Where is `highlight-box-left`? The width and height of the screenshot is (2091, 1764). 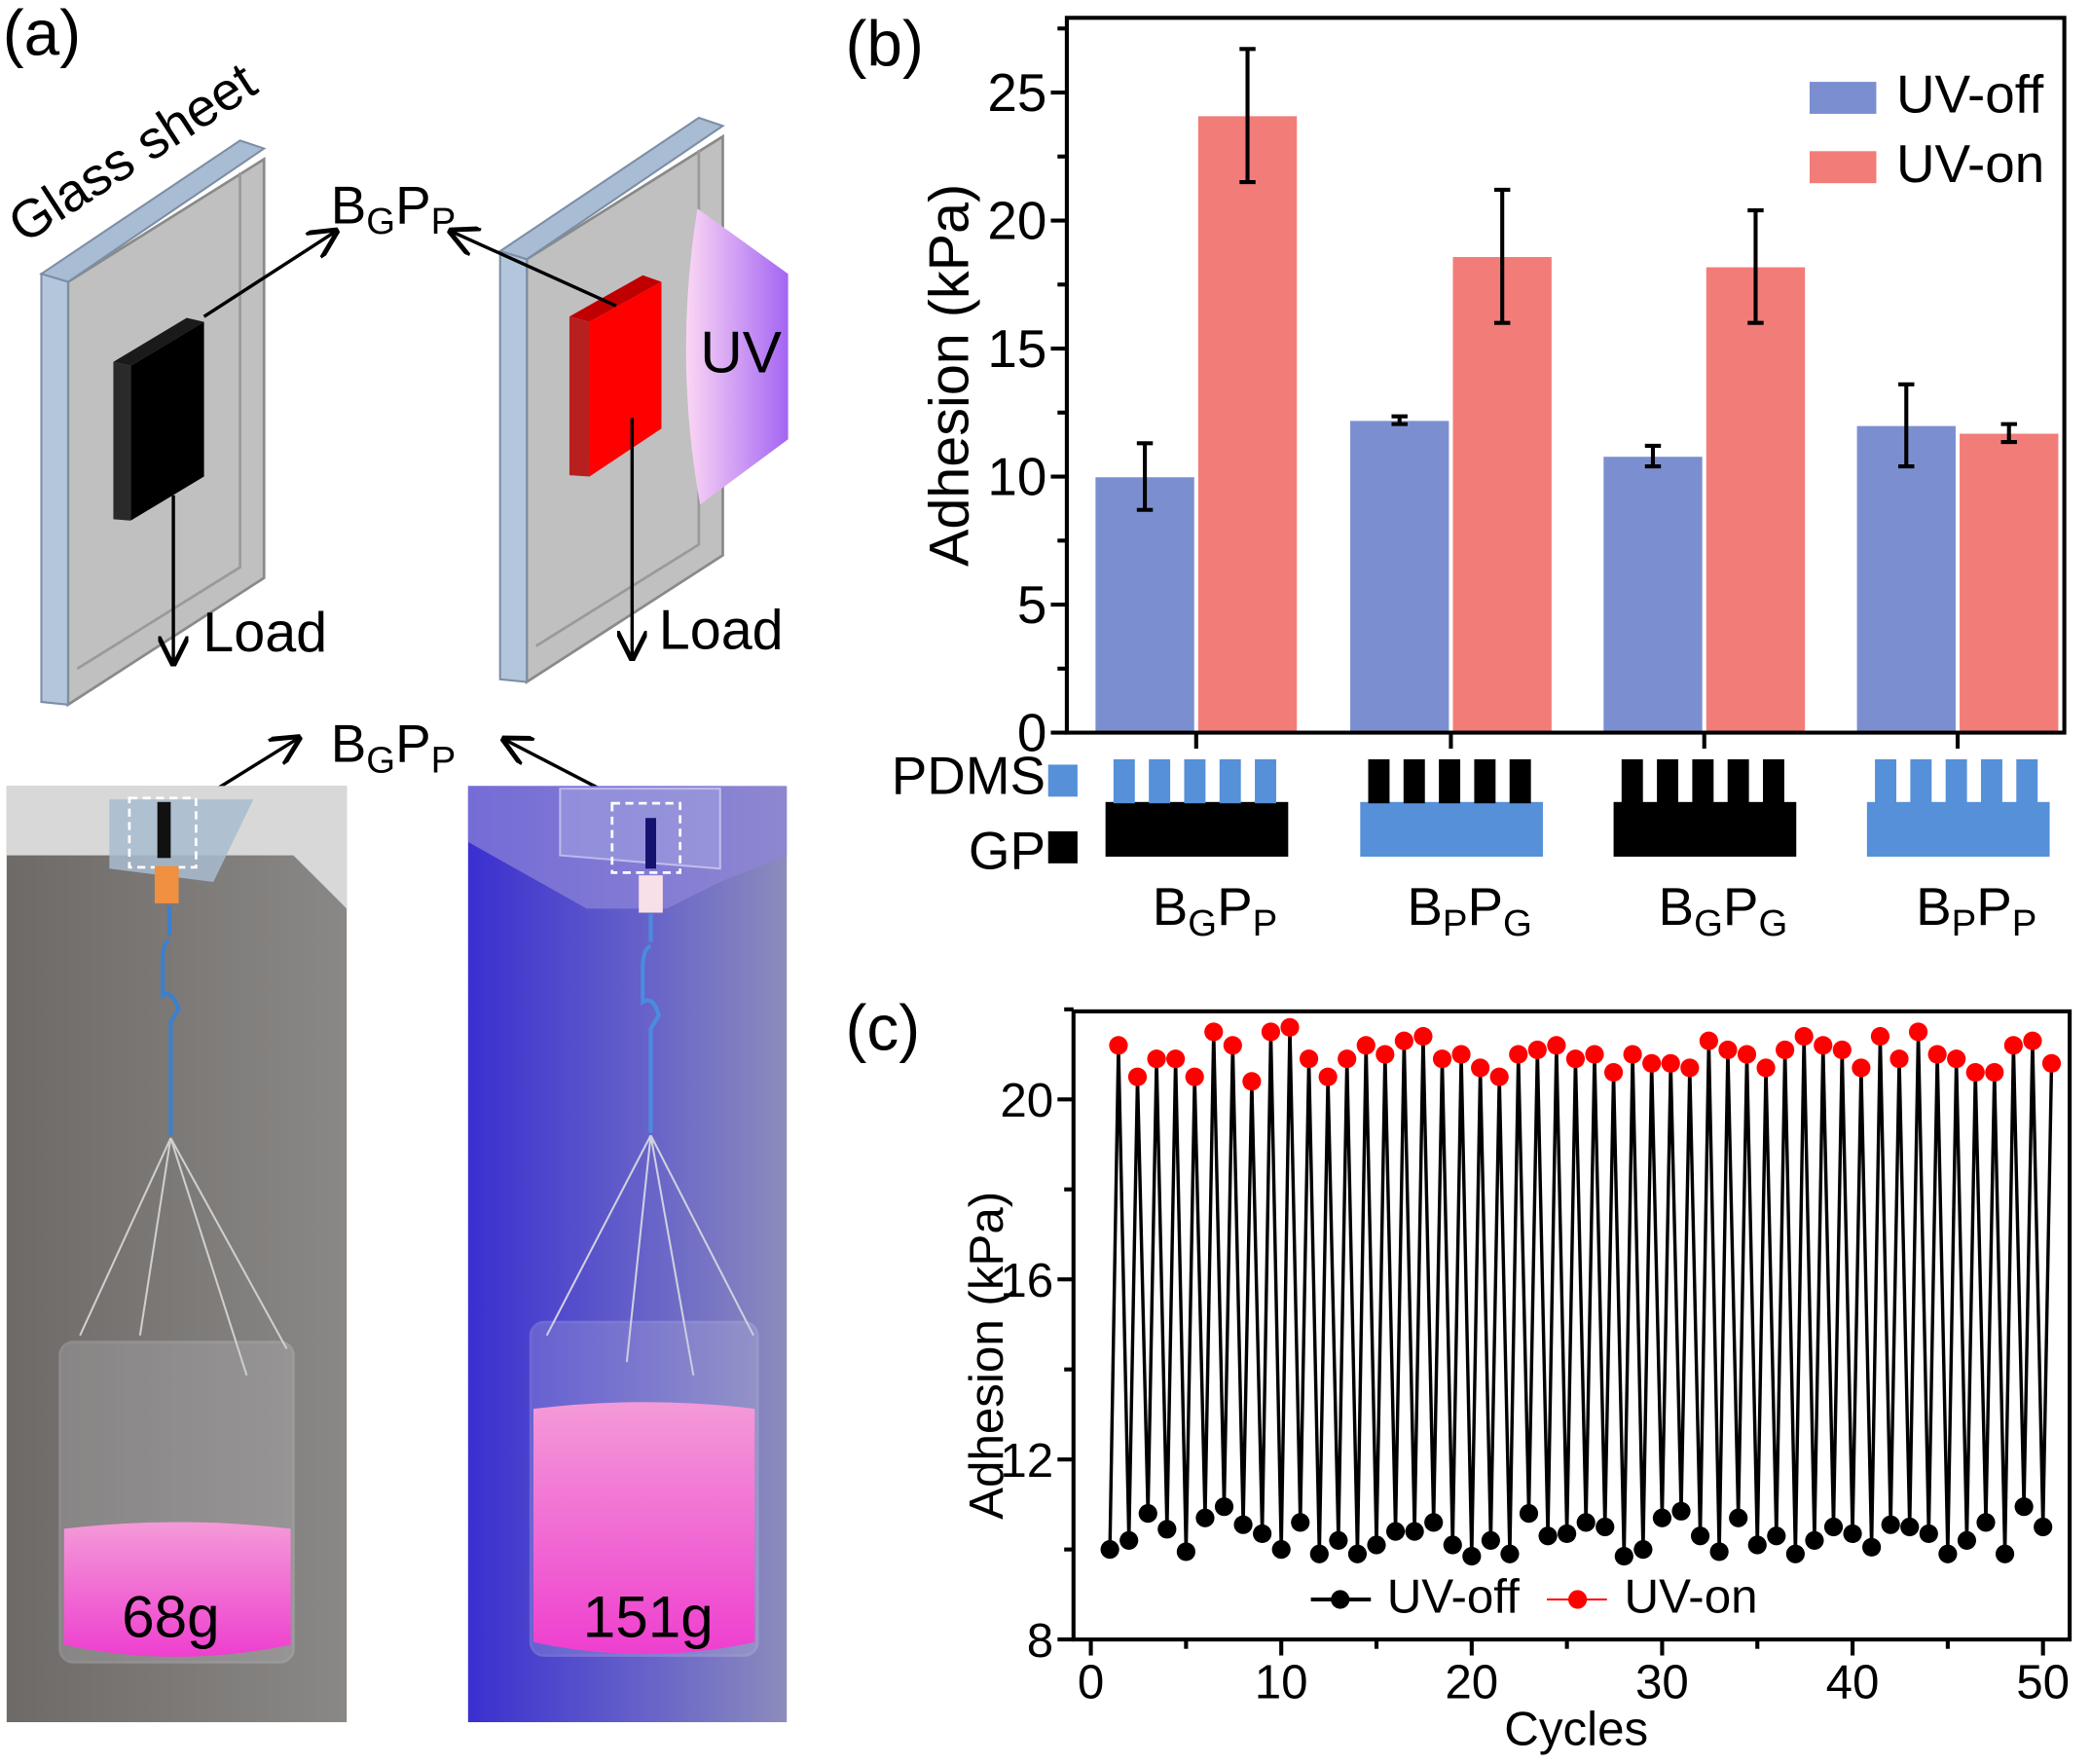 highlight-box-left is located at coordinates (163, 832).